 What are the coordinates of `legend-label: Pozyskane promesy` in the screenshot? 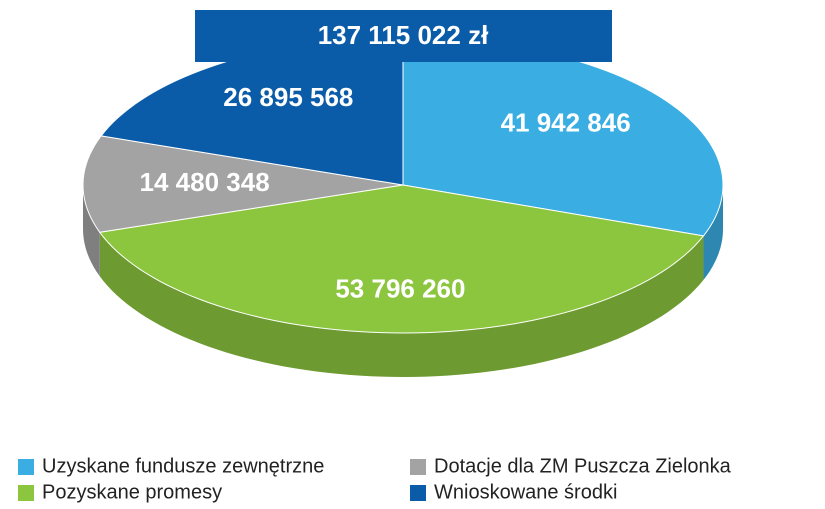 It's located at (132, 492).